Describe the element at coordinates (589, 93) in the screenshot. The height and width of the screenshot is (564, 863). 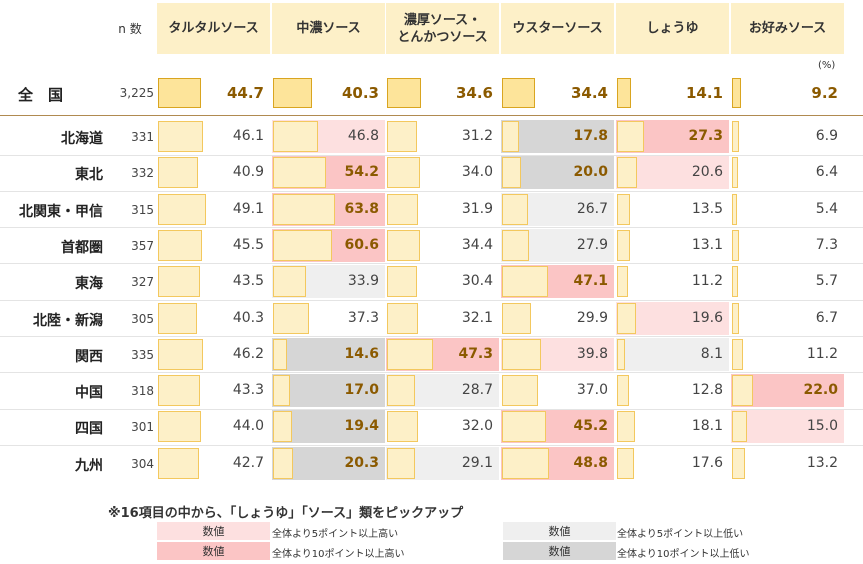
I see `total-value: 34.4` at that location.